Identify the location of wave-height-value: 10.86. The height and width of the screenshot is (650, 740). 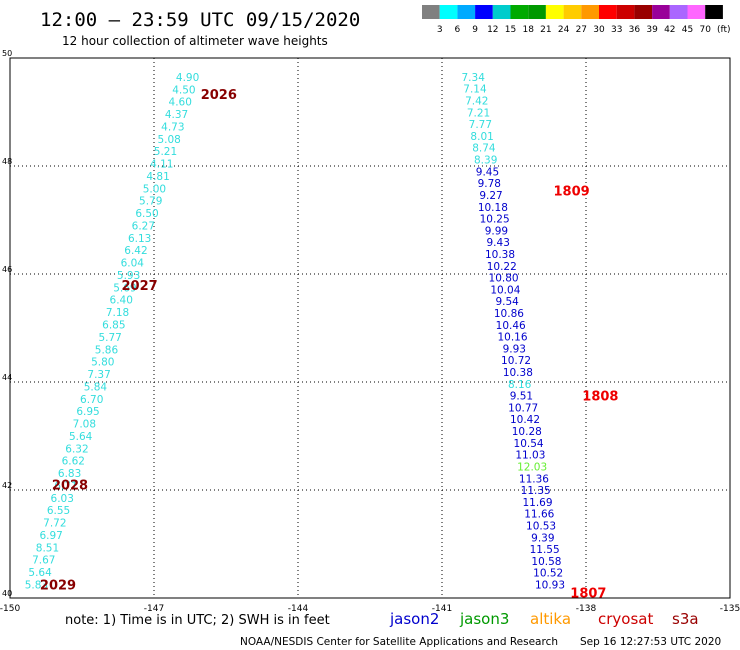
(509, 314).